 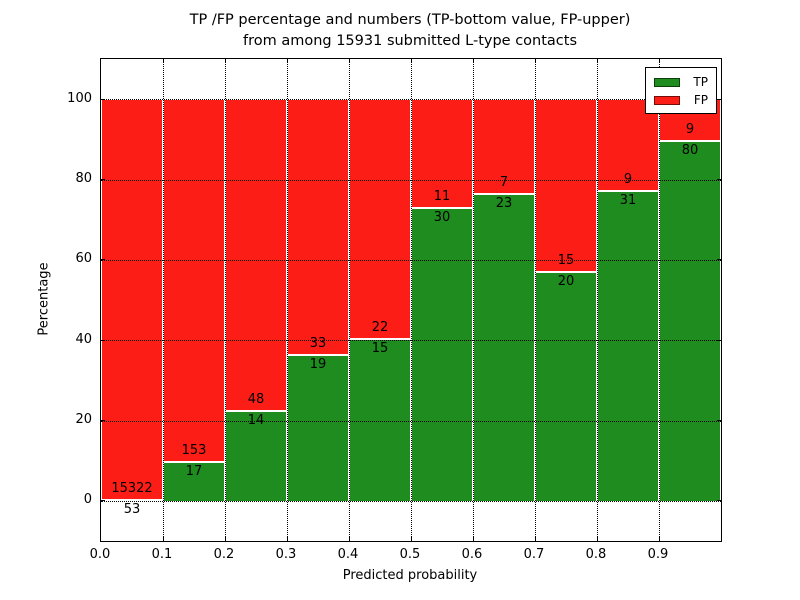 What do you see at coordinates (681, 100) in the screenshot?
I see `legend-entry-fp: FP` at bounding box center [681, 100].